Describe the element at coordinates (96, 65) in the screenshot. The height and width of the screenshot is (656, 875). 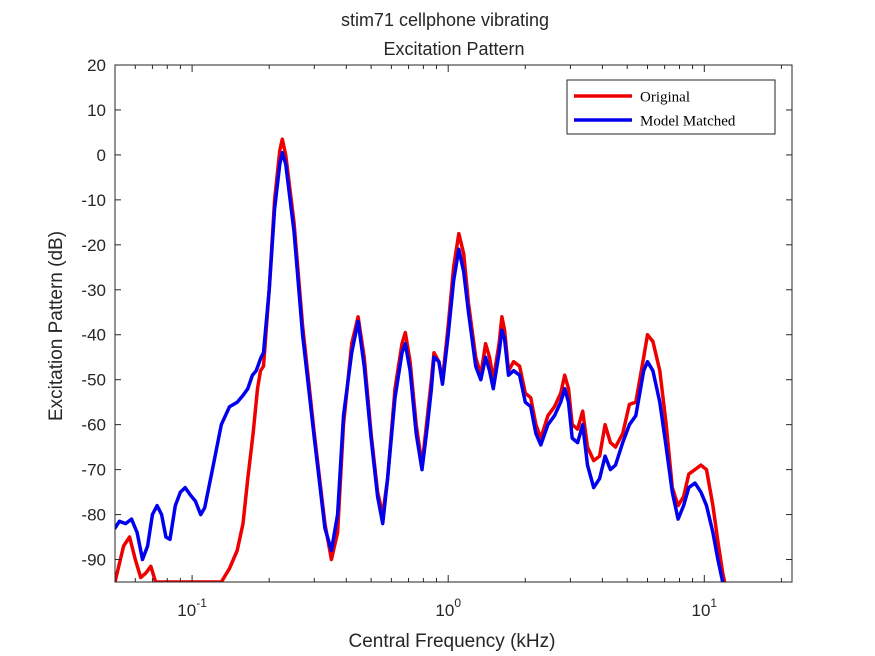
I see `y-tick-label: 20` at that location.